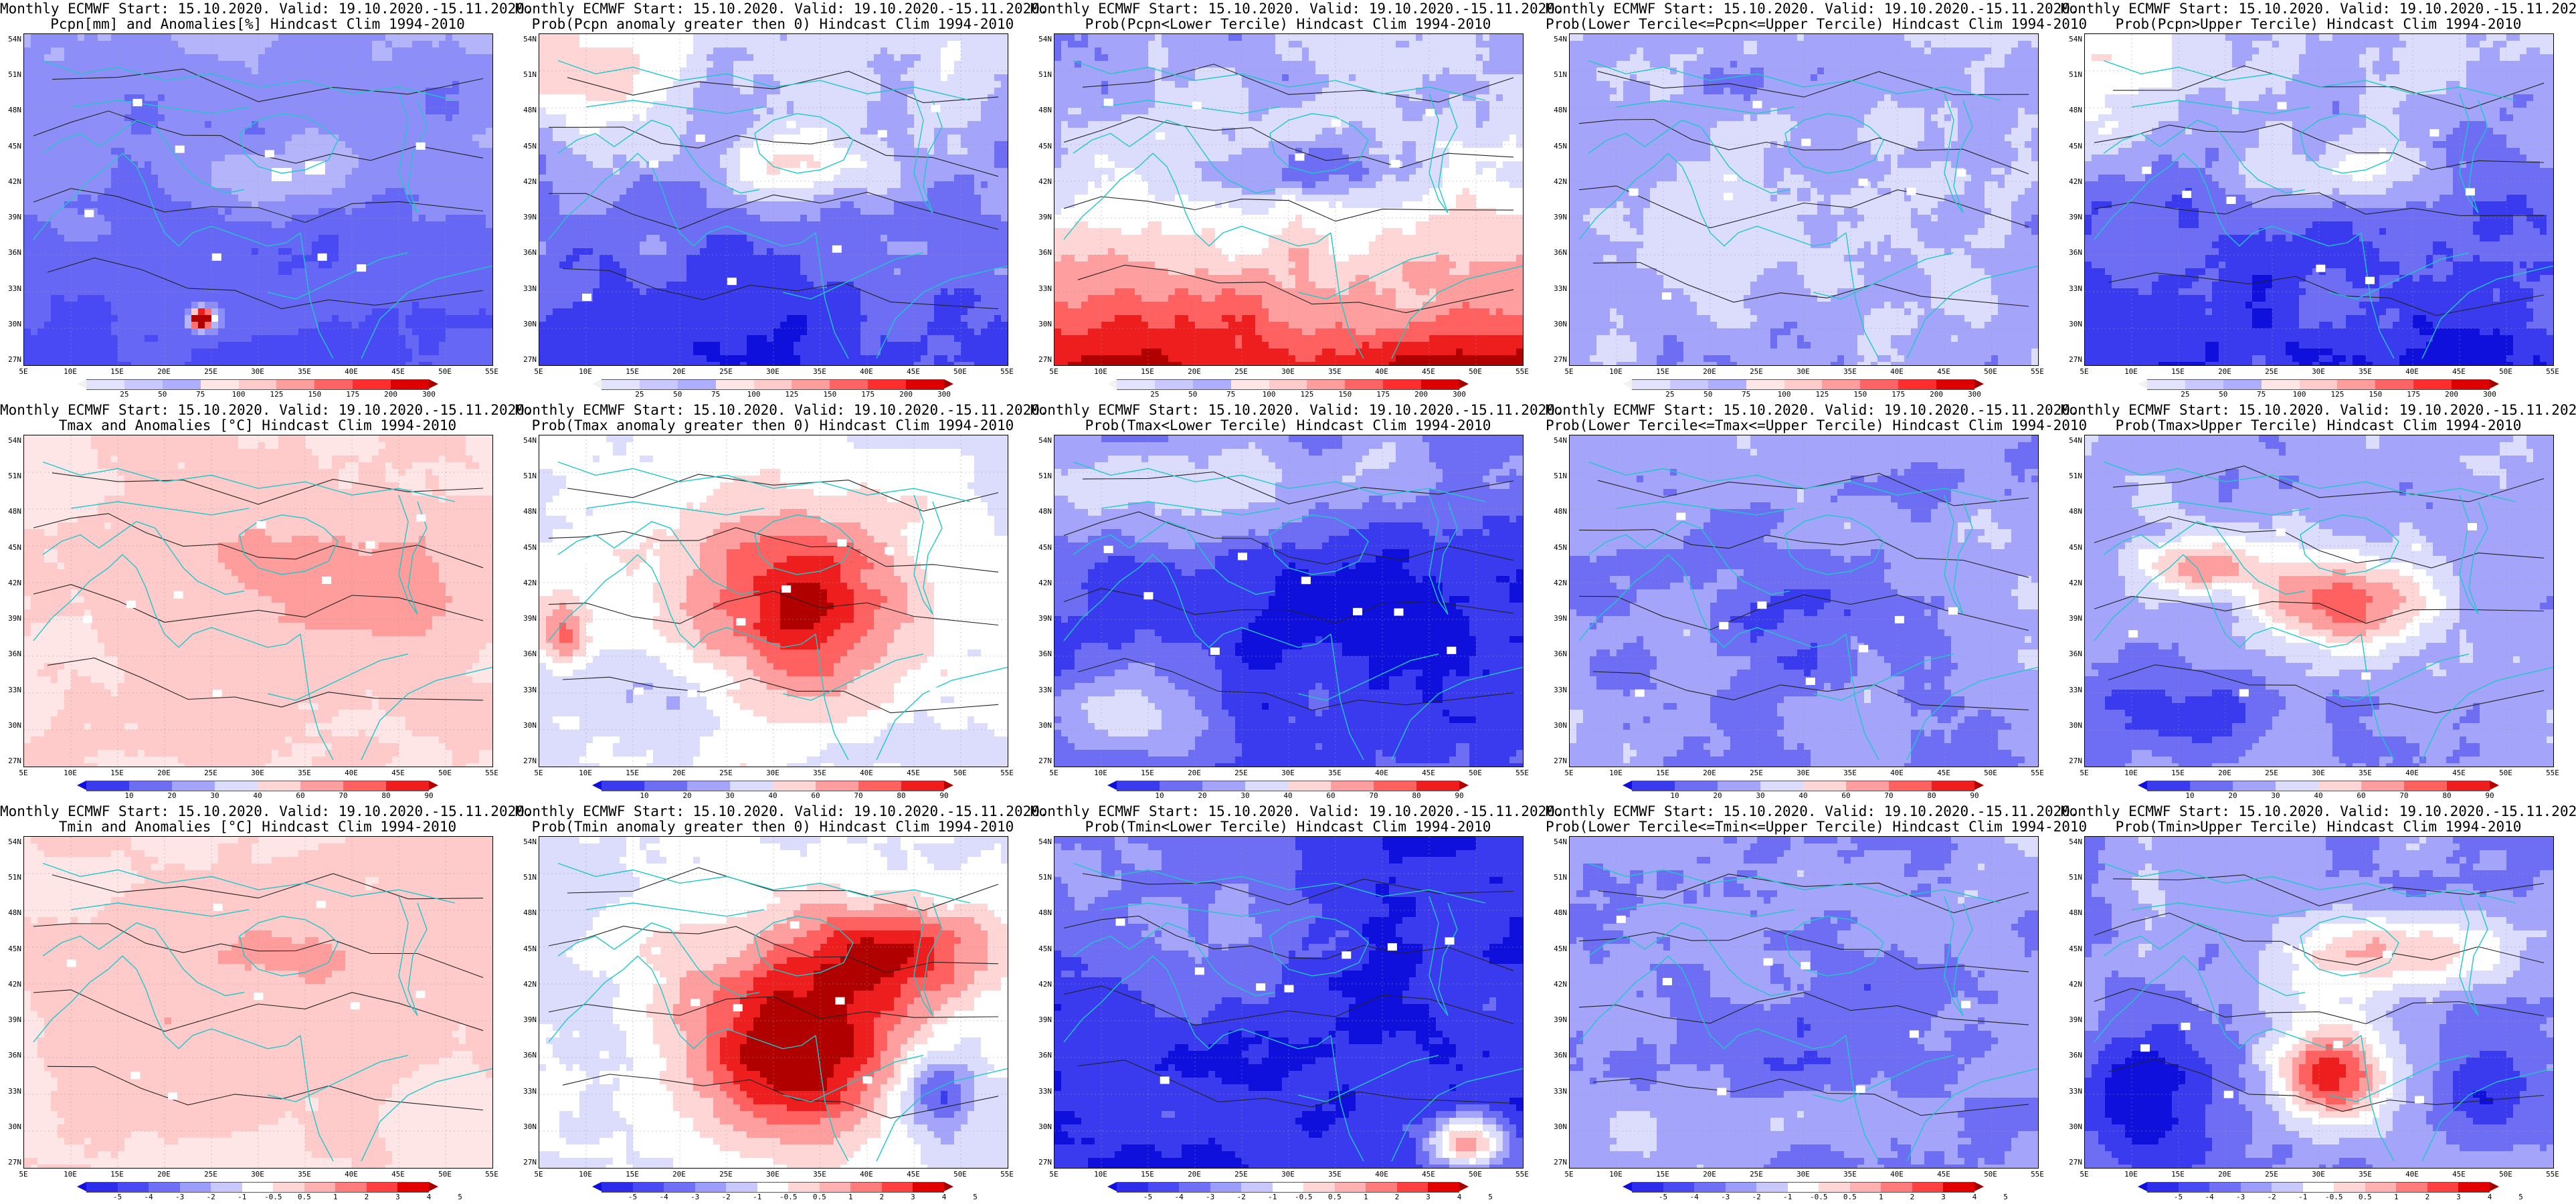 Image resolution: width=2576 pixels, height=1204 pixels. Describe the element at coordinates (461, 1197) in the screenshot. I see `colorbar-label: 5` at that location.